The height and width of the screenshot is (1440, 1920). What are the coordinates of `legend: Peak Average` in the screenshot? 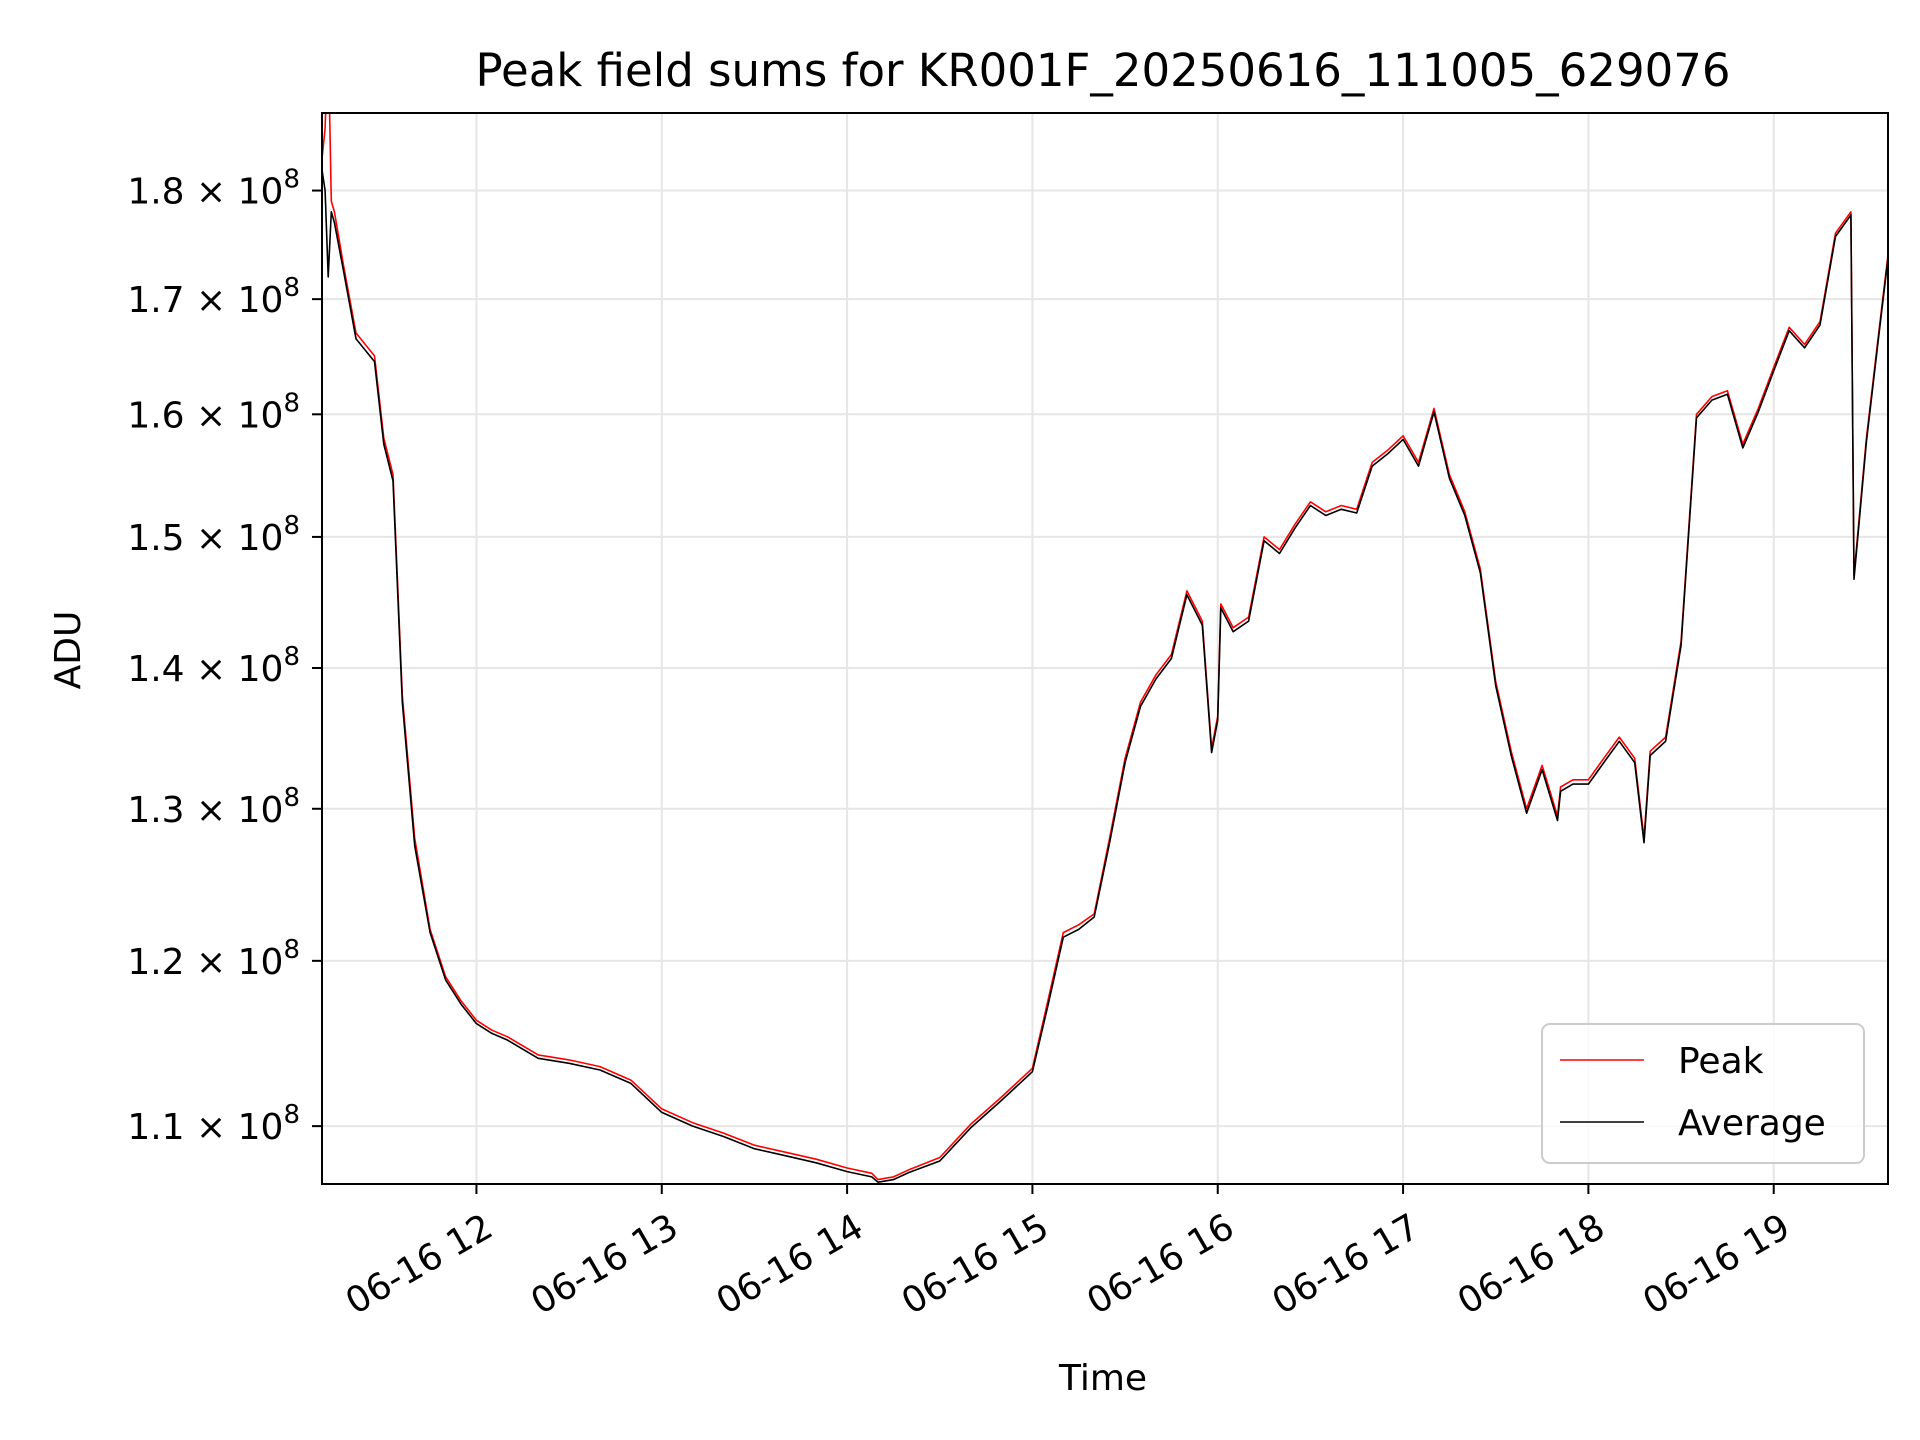 It's located at (1703, 1093).